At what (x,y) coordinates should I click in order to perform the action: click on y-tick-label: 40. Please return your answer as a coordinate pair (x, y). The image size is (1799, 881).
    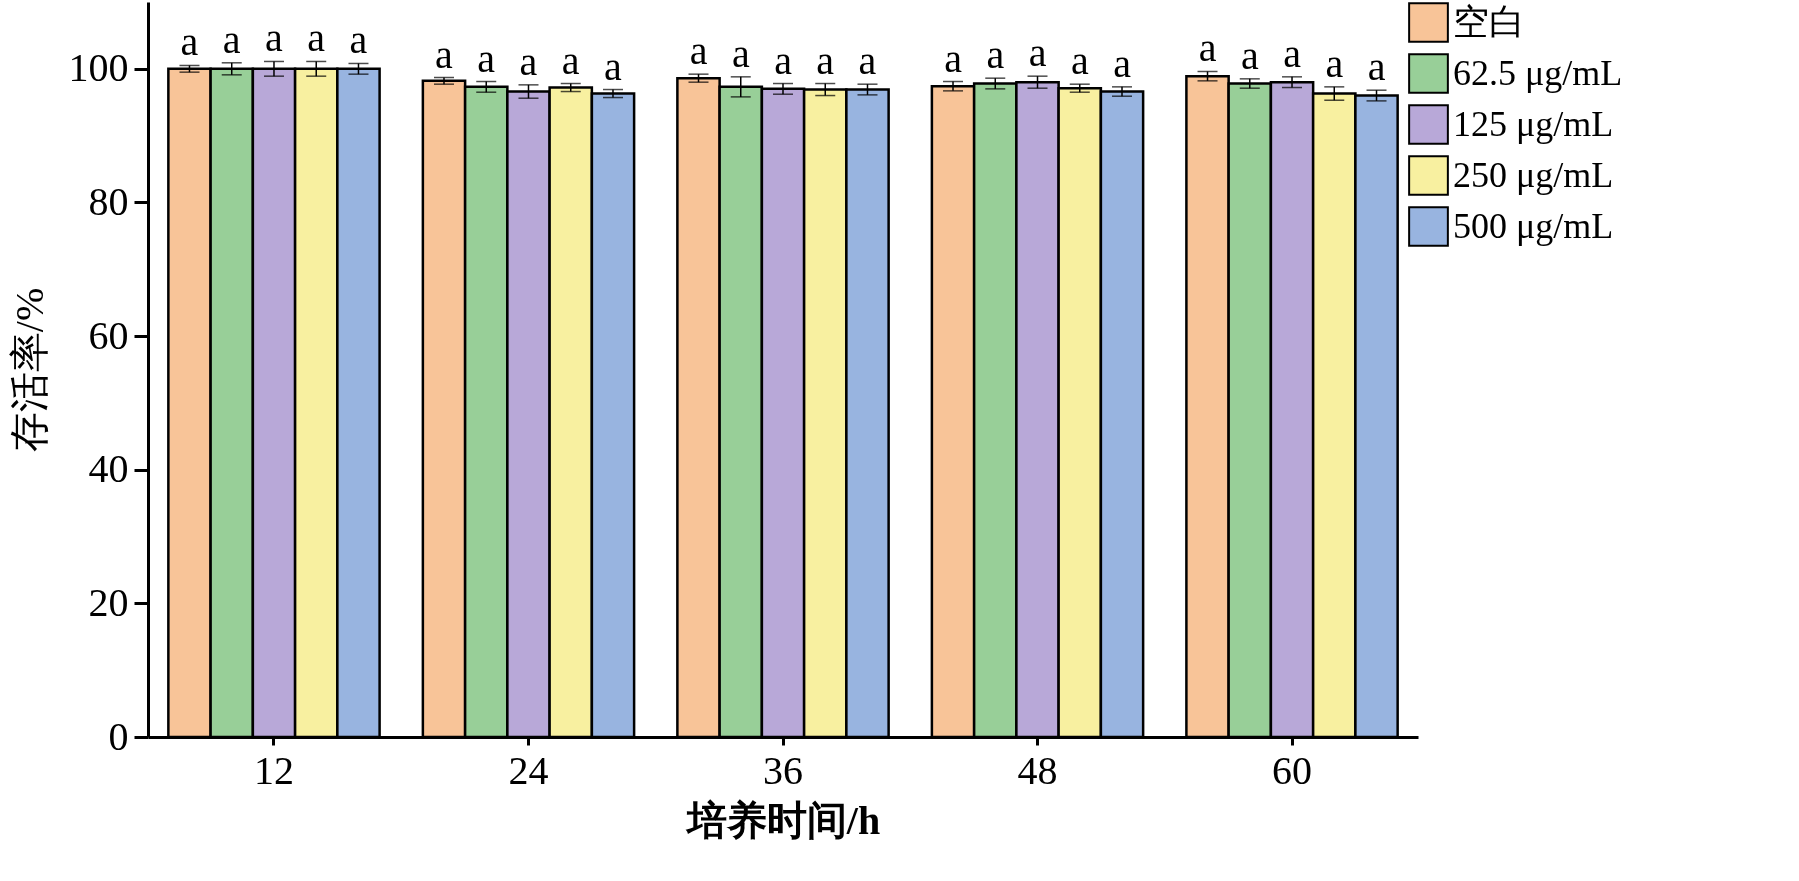
    Looking at the image, I should click on (108, 469).